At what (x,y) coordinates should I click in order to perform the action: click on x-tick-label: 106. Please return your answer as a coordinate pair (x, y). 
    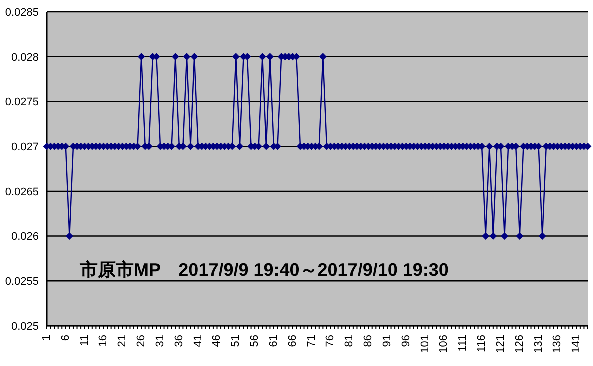
    Looking at the image, I should click on (444, 344).